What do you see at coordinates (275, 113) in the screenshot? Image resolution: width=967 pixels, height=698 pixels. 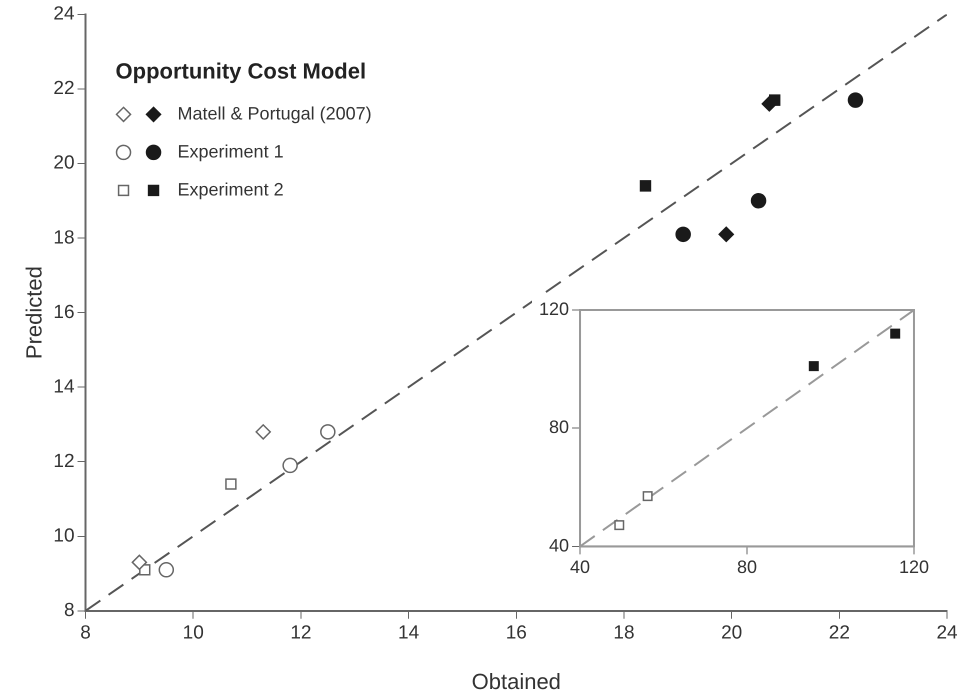 I see `legend-label: Matell & Portugal (2007)` at bounding box center [275, 113].